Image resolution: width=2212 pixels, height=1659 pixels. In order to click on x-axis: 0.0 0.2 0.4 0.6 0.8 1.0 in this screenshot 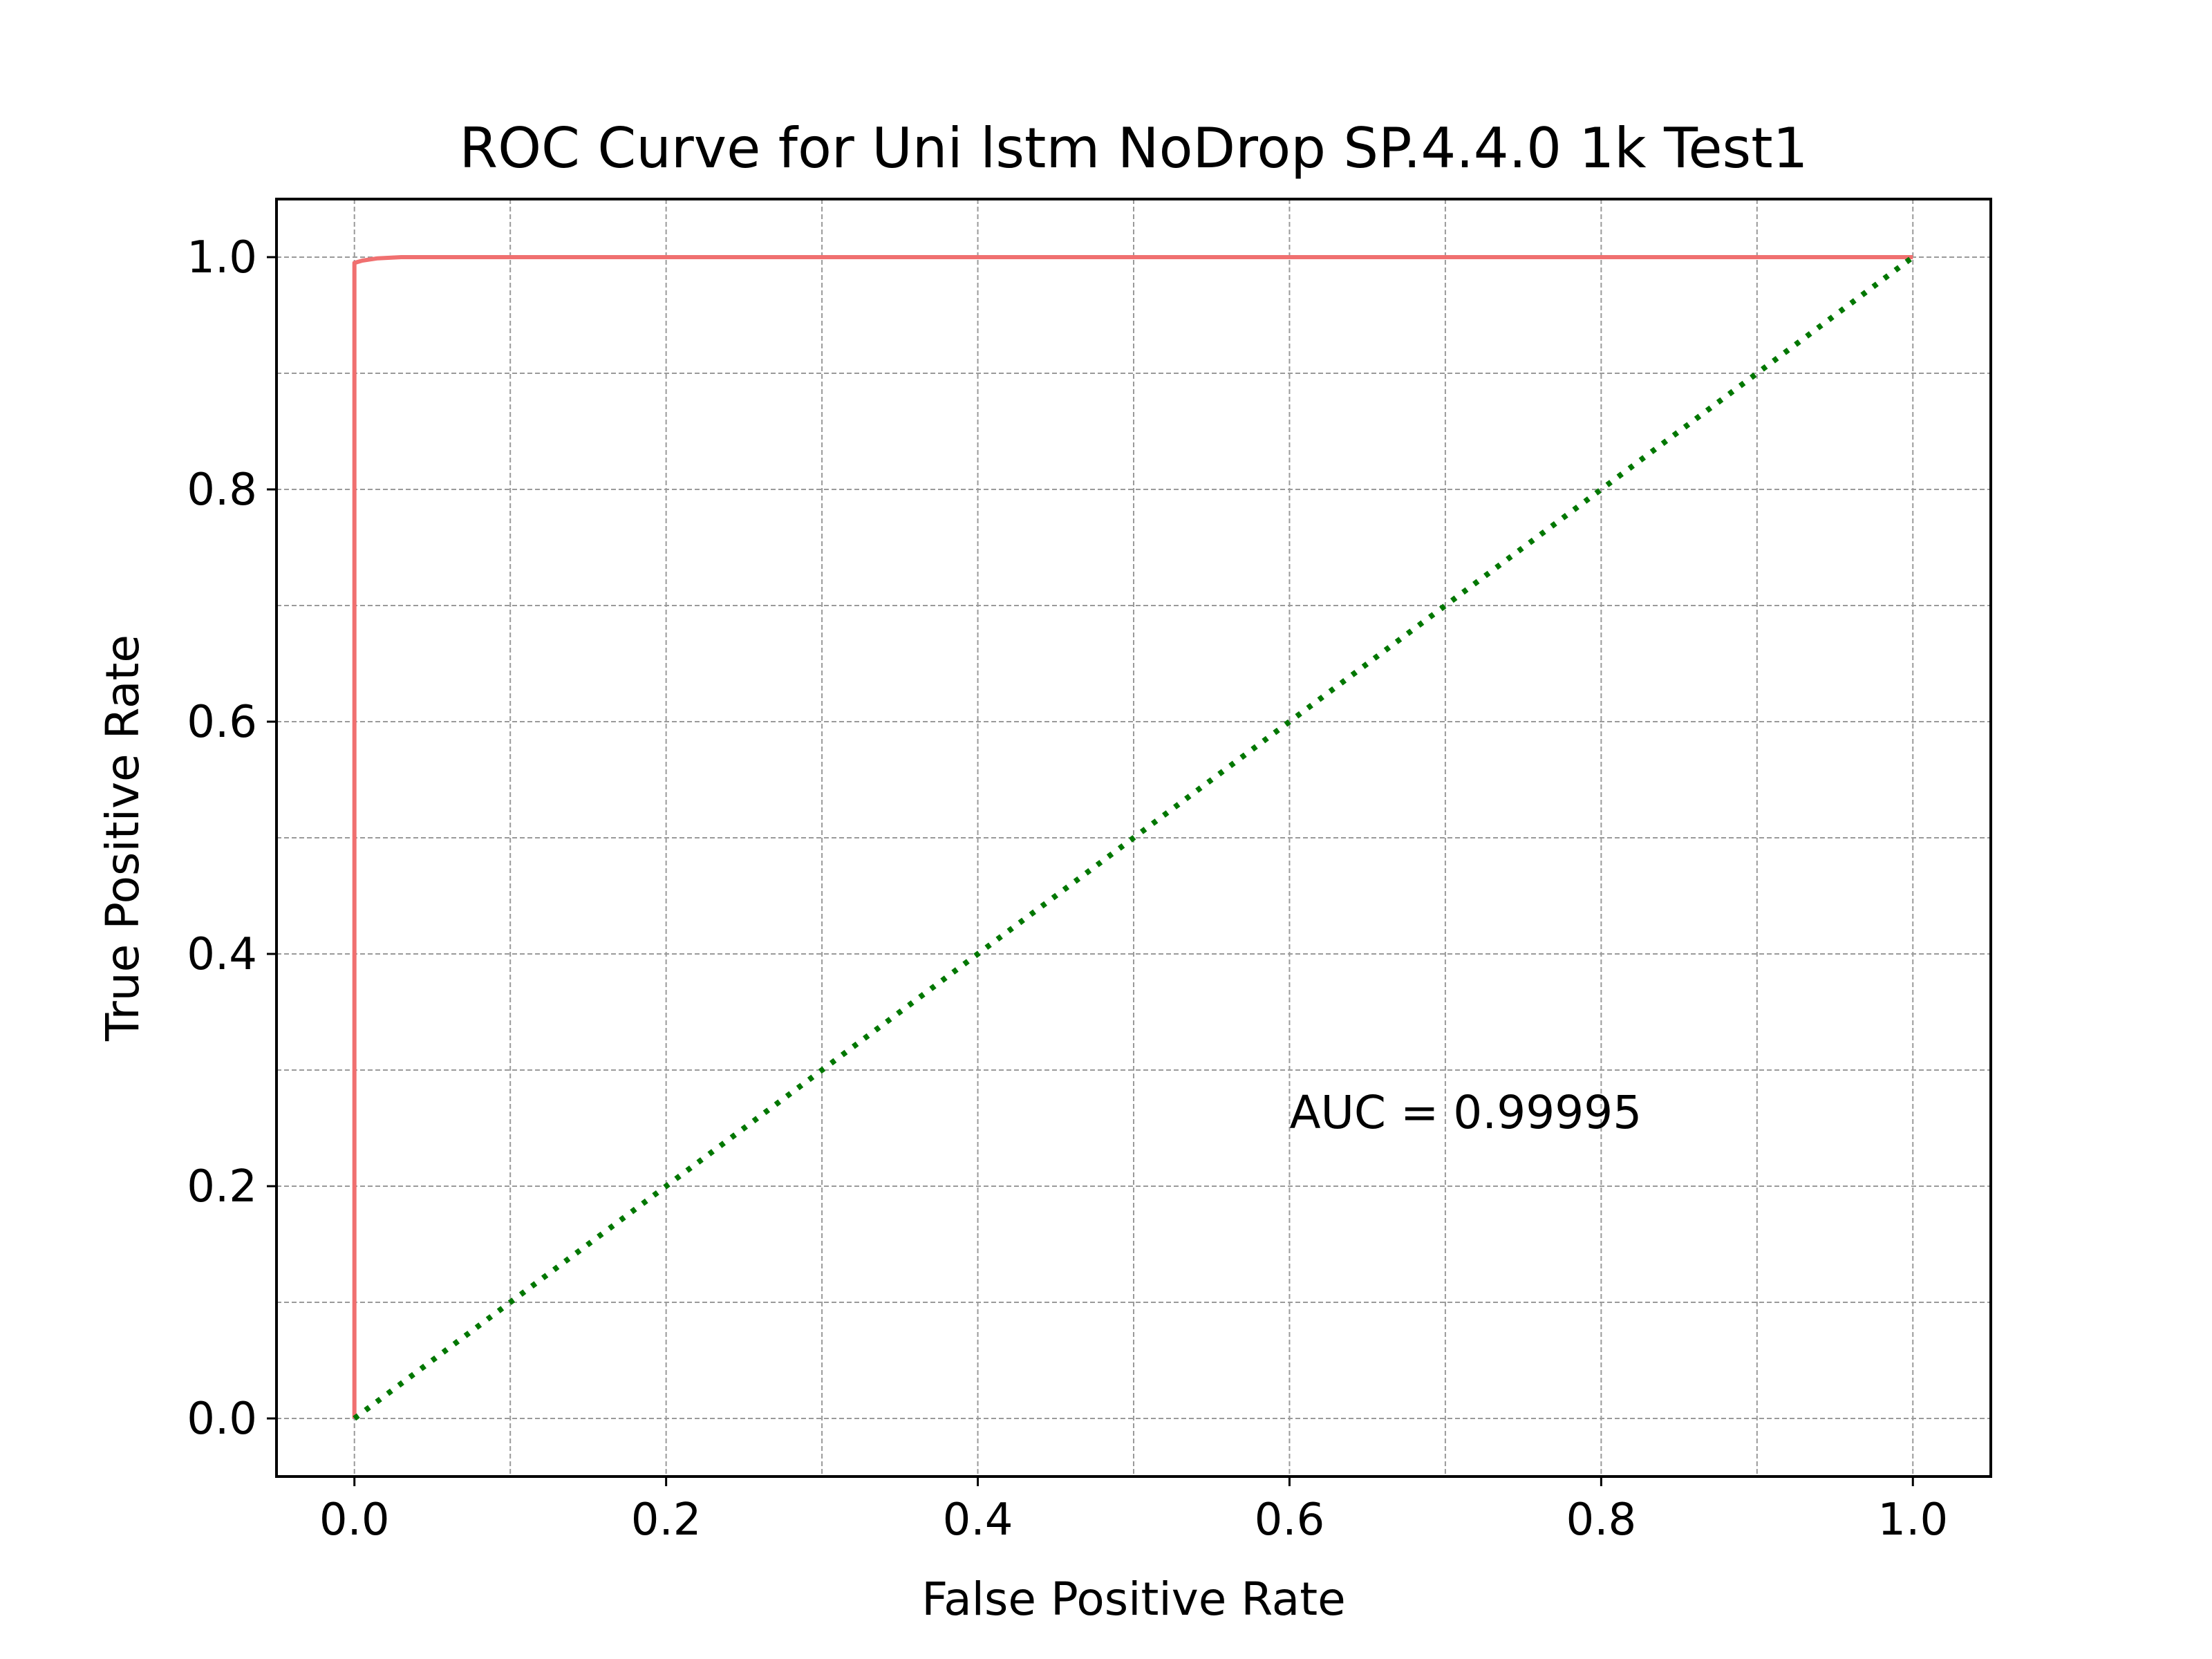, I will do `click(1133, 1511)`.